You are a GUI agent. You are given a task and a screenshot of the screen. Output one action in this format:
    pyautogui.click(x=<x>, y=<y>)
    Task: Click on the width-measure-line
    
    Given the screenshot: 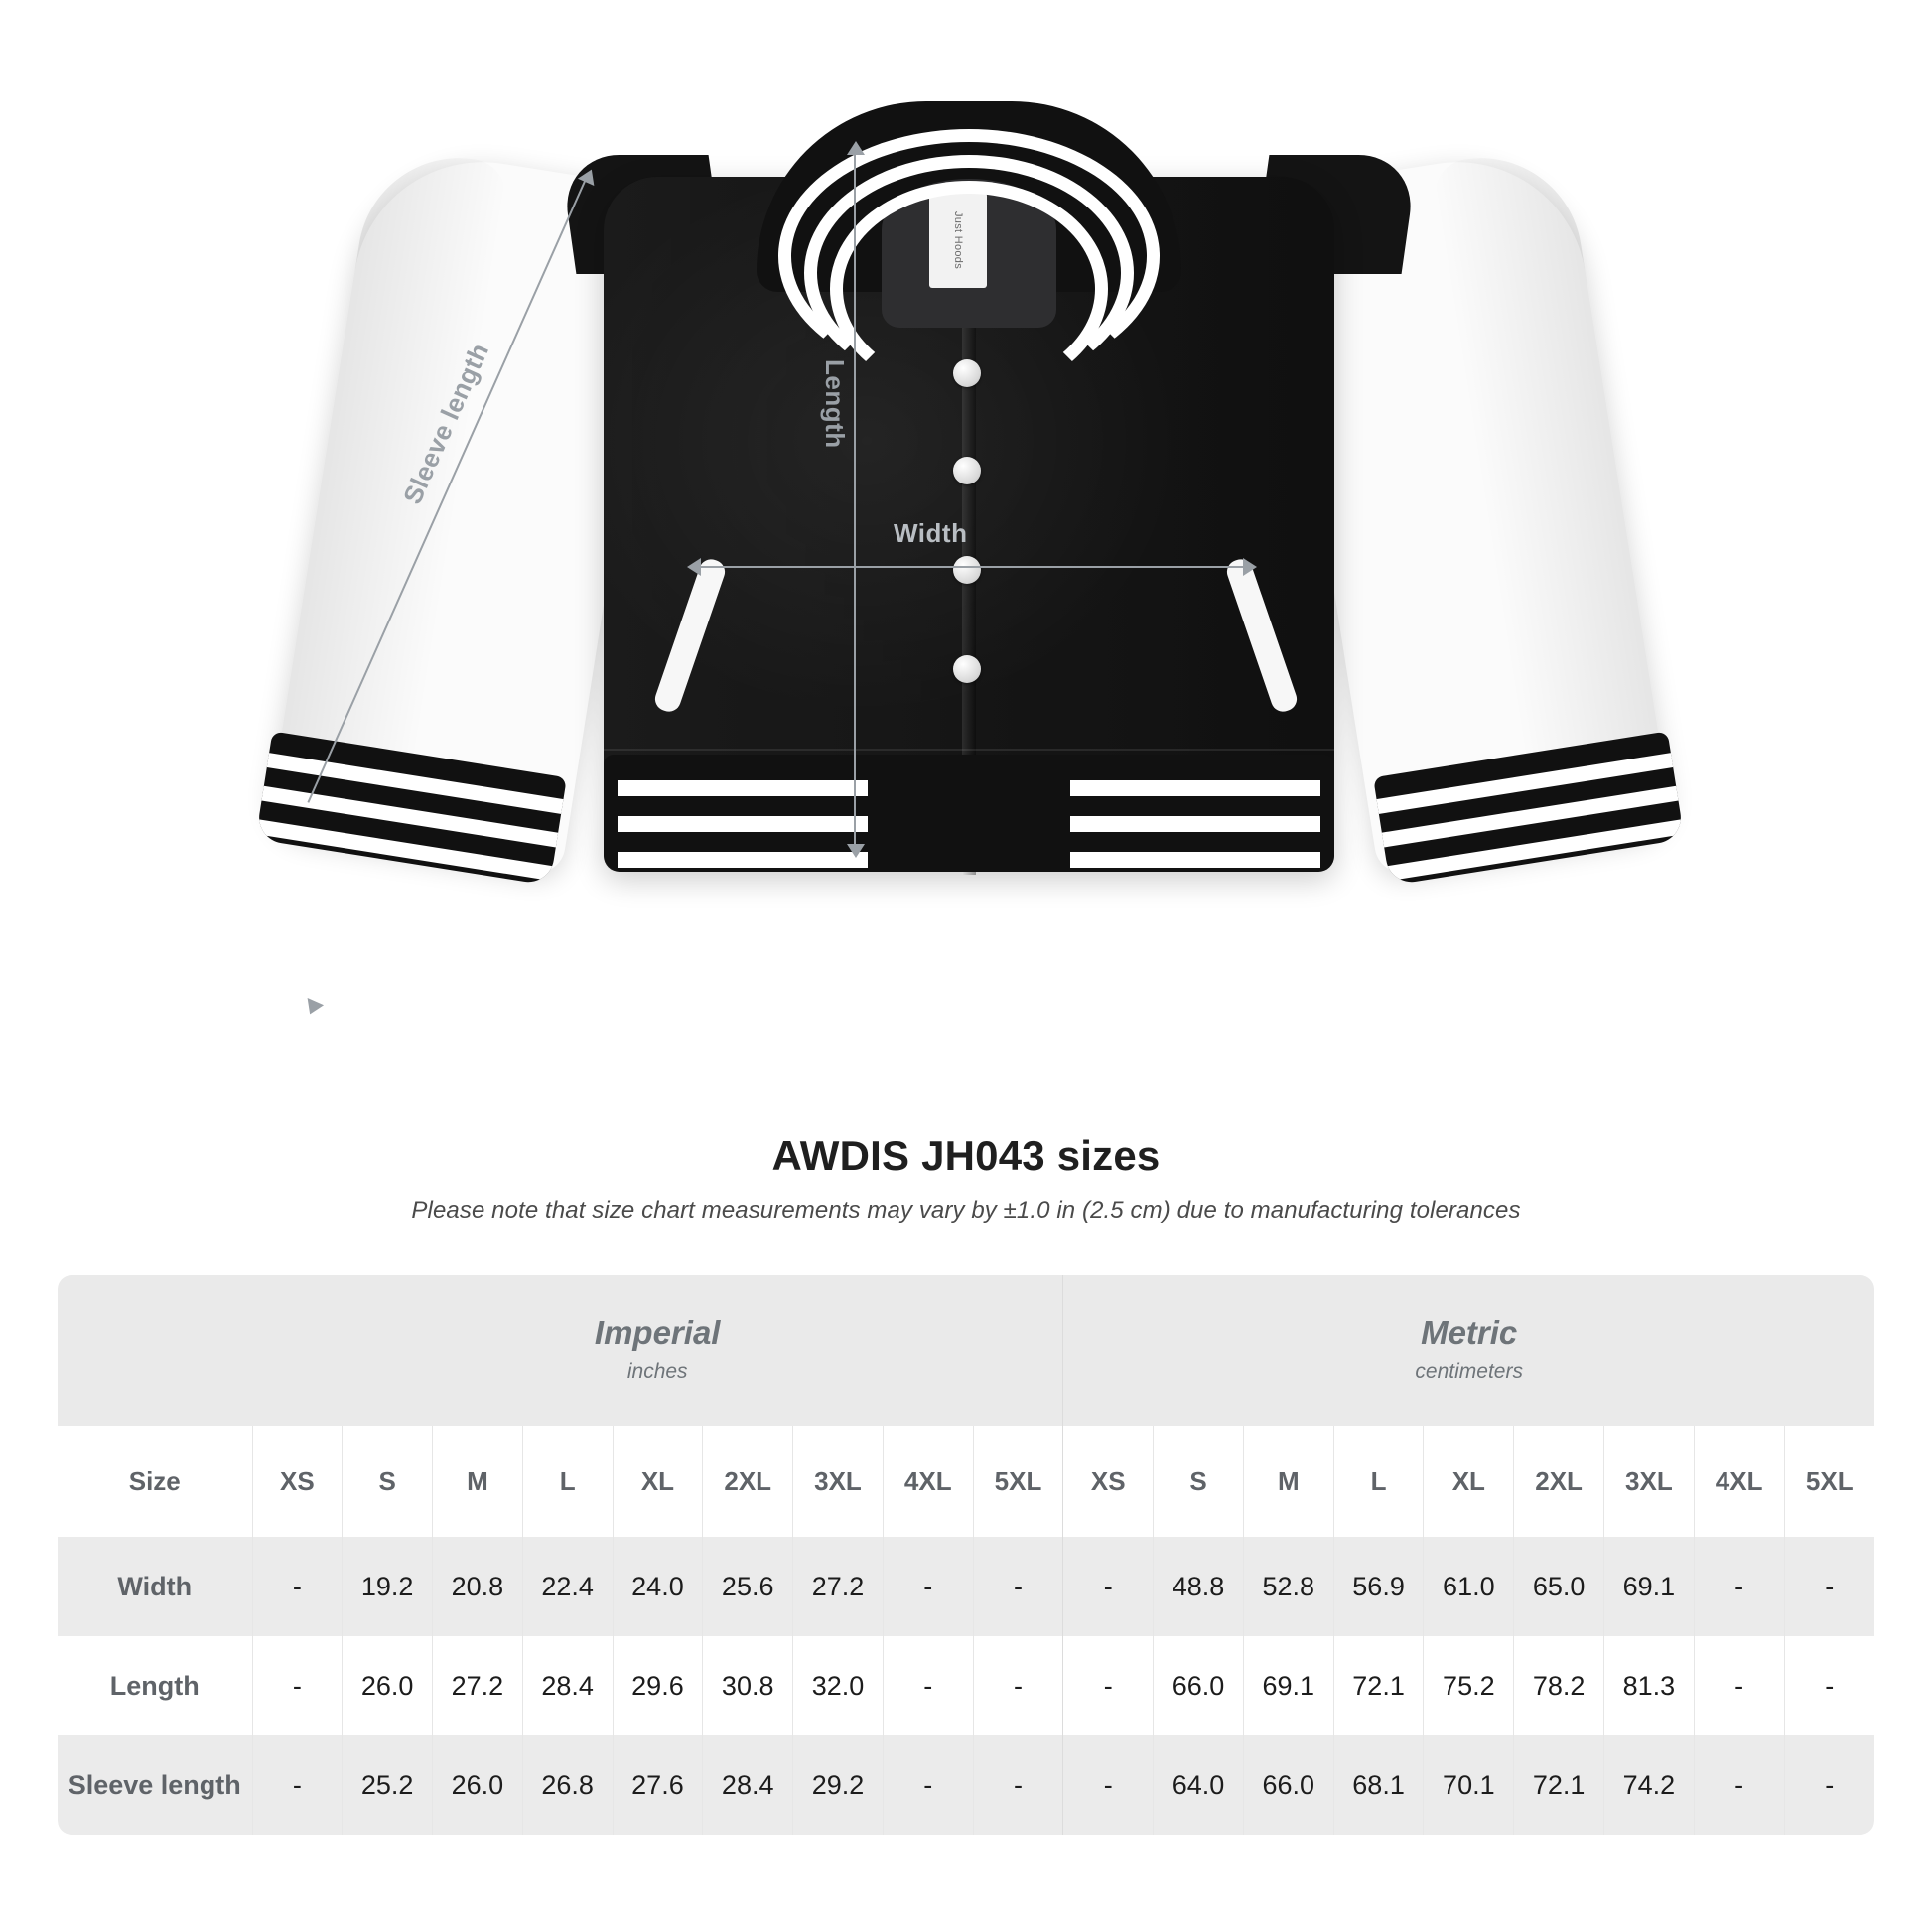 What is the action you would take?
    pyautogui.click(x=973, y=567)
    